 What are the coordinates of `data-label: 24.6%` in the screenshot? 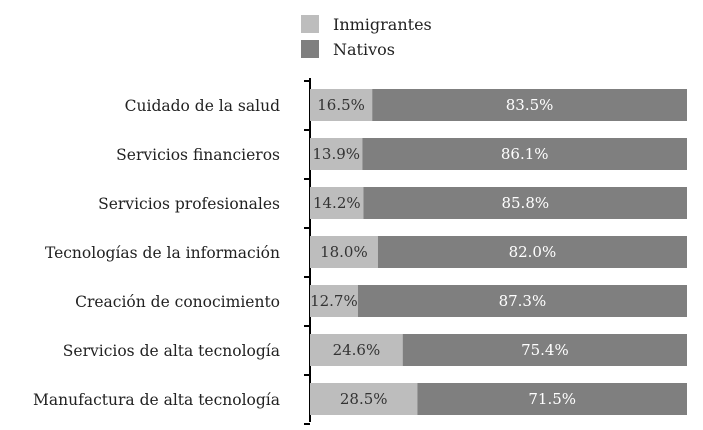 It's located at (357, 350).